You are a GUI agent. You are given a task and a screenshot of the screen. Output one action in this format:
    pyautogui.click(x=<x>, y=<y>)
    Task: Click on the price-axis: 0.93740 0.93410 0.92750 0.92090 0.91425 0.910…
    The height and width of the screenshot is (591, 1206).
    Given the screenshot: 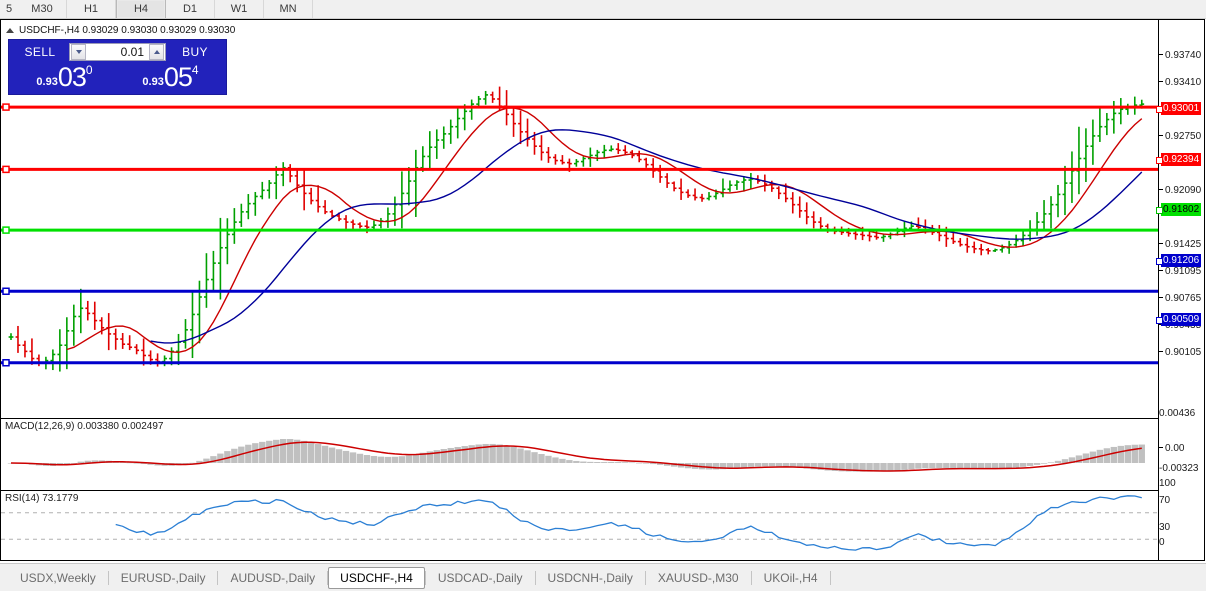 What is the action you would take?
    pyautogui.click(x=1180, y=290)
    